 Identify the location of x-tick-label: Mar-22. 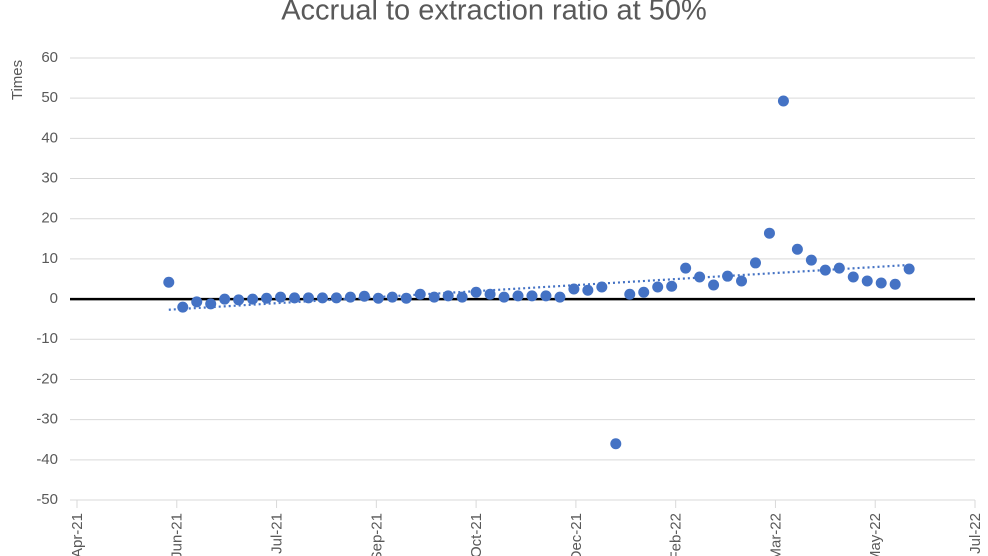
(775, 534).